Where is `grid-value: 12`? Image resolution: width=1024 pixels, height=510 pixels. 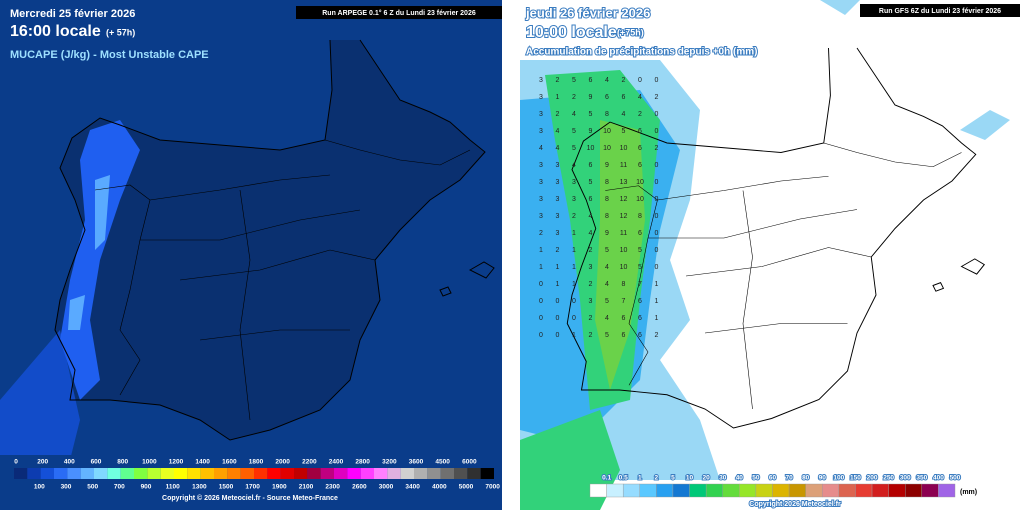 grid-value: 12 is located at coordinates (624, 216).